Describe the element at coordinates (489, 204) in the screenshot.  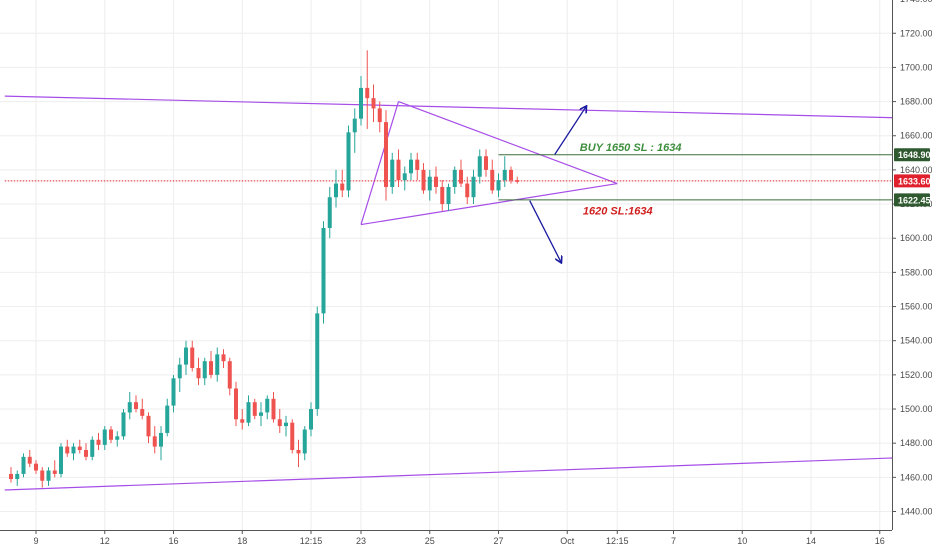
I see `trend-line-triangle-bottom` at that location.